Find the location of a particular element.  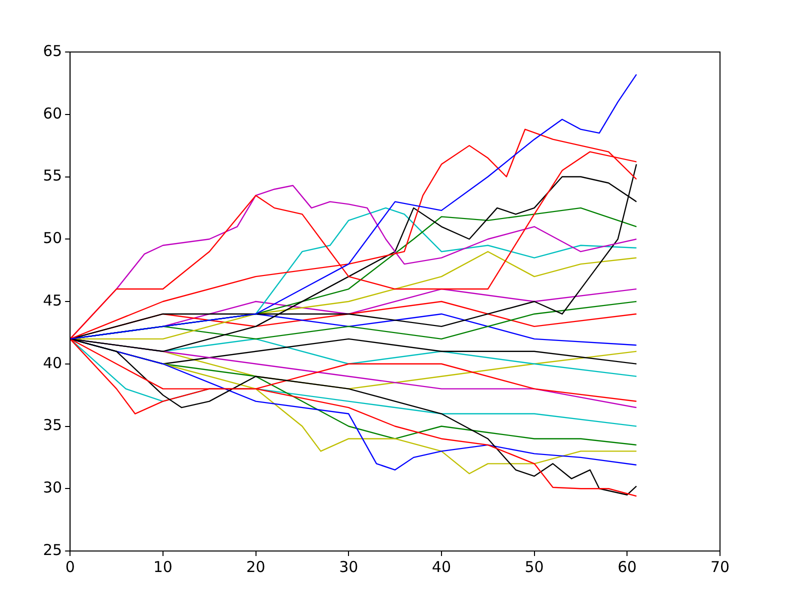

y-tick-label: 45 is located at coordinates (52, 300).